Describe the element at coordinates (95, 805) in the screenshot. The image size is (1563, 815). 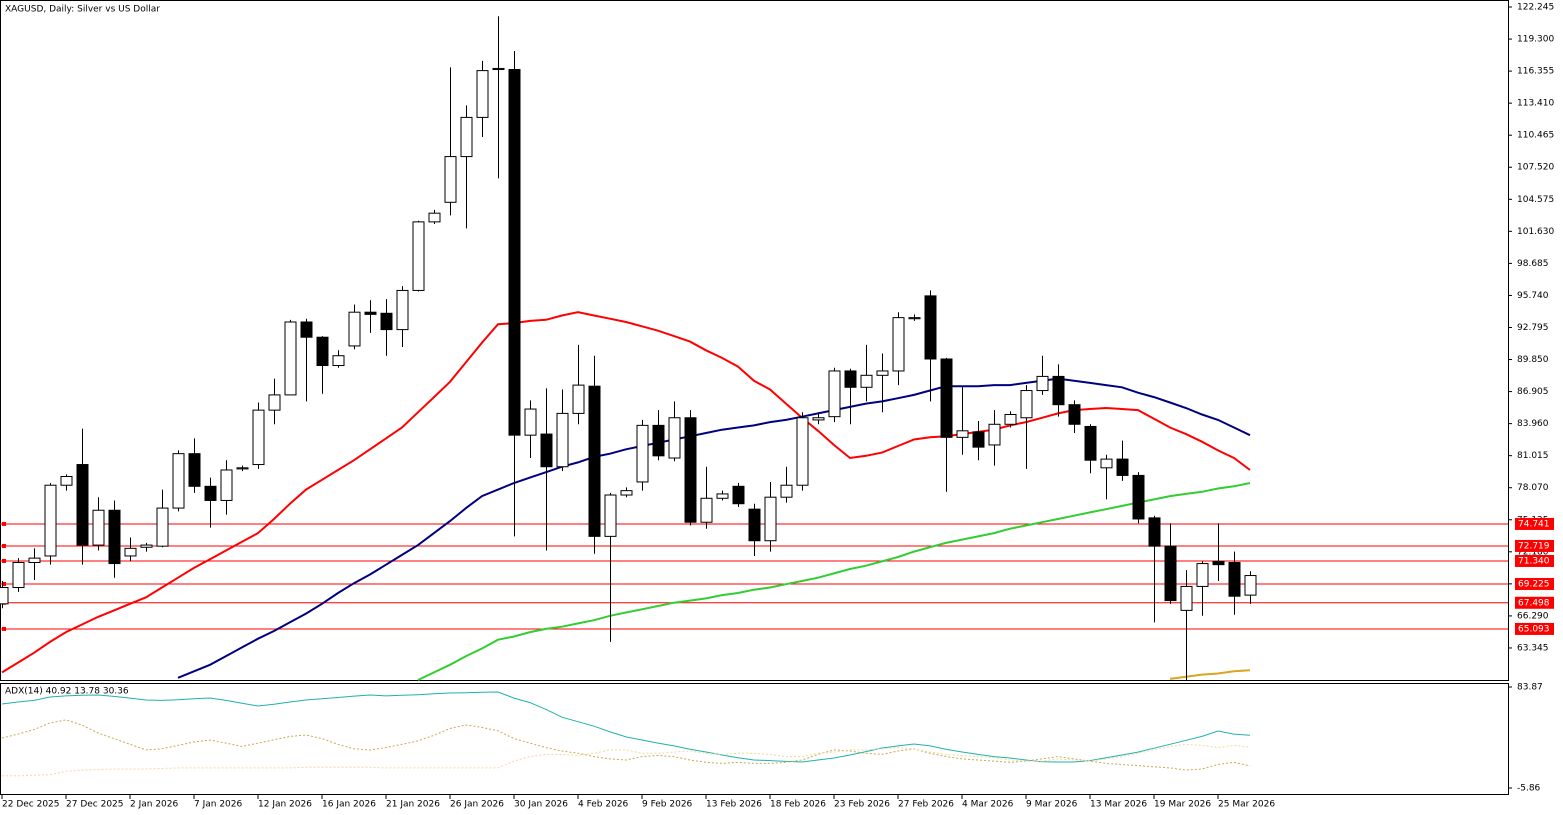
I see `x-tick-label: 27 Dec 2025` at that location.